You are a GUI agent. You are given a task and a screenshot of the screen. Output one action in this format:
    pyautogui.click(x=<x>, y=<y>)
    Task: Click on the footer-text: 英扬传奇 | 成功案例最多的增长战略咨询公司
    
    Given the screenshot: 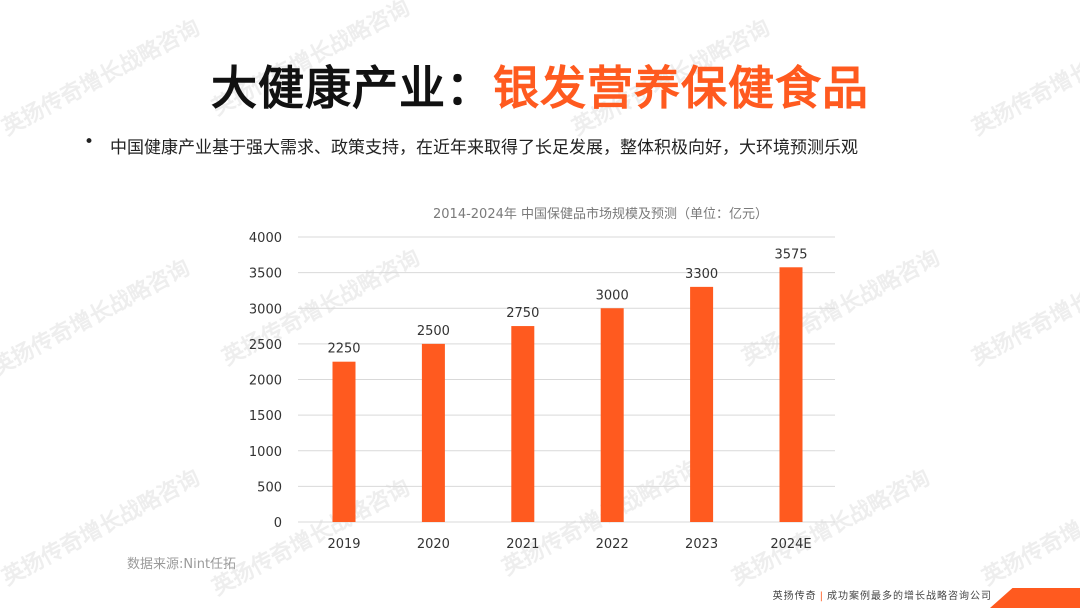 What is the action you would take?
    pyautogui.click(x=882, y=594)
    